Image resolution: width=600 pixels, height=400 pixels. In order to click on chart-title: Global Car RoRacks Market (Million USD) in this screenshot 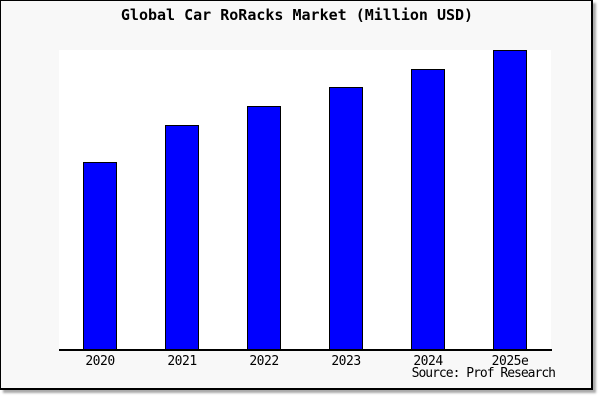, I will do `click(297, 15)`.